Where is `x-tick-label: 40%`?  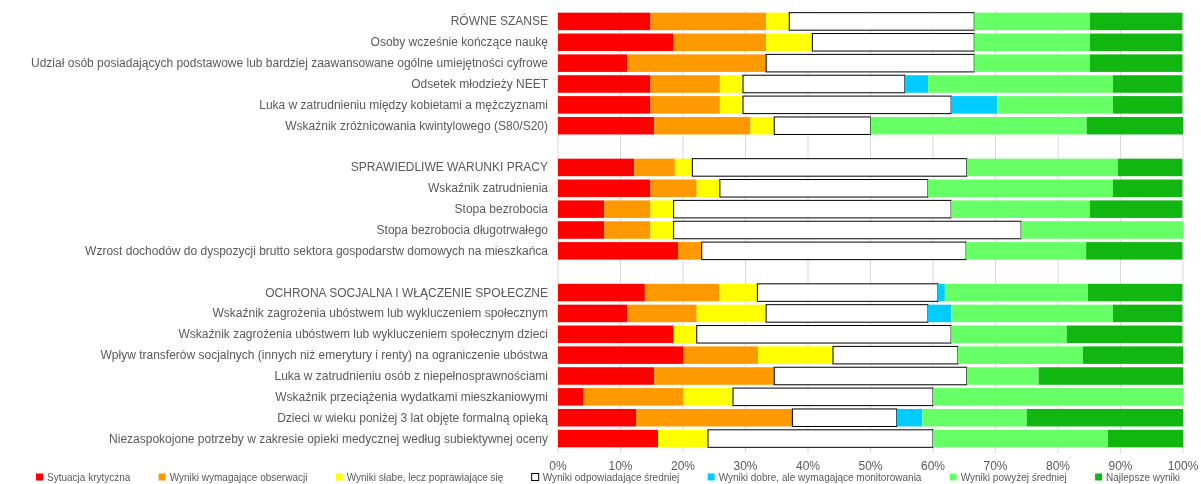
x-tick-label: 40% is located at coordinates (808, 466).